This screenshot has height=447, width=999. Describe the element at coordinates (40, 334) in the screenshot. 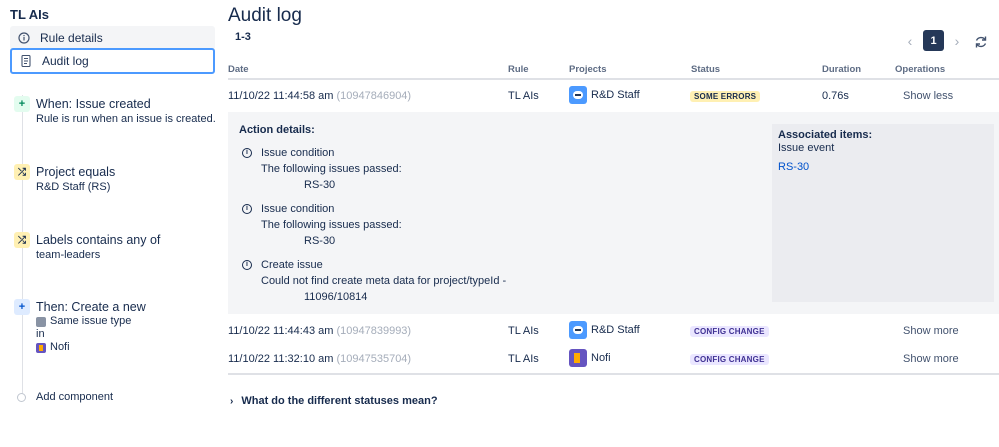

I see `in-label: in` at that location.